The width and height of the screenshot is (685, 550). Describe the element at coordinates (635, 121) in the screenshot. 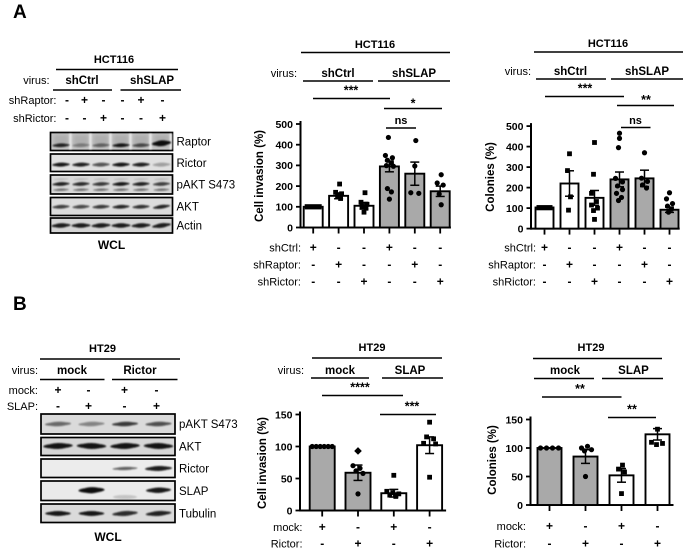

I see `svg-text: ns` at that location.